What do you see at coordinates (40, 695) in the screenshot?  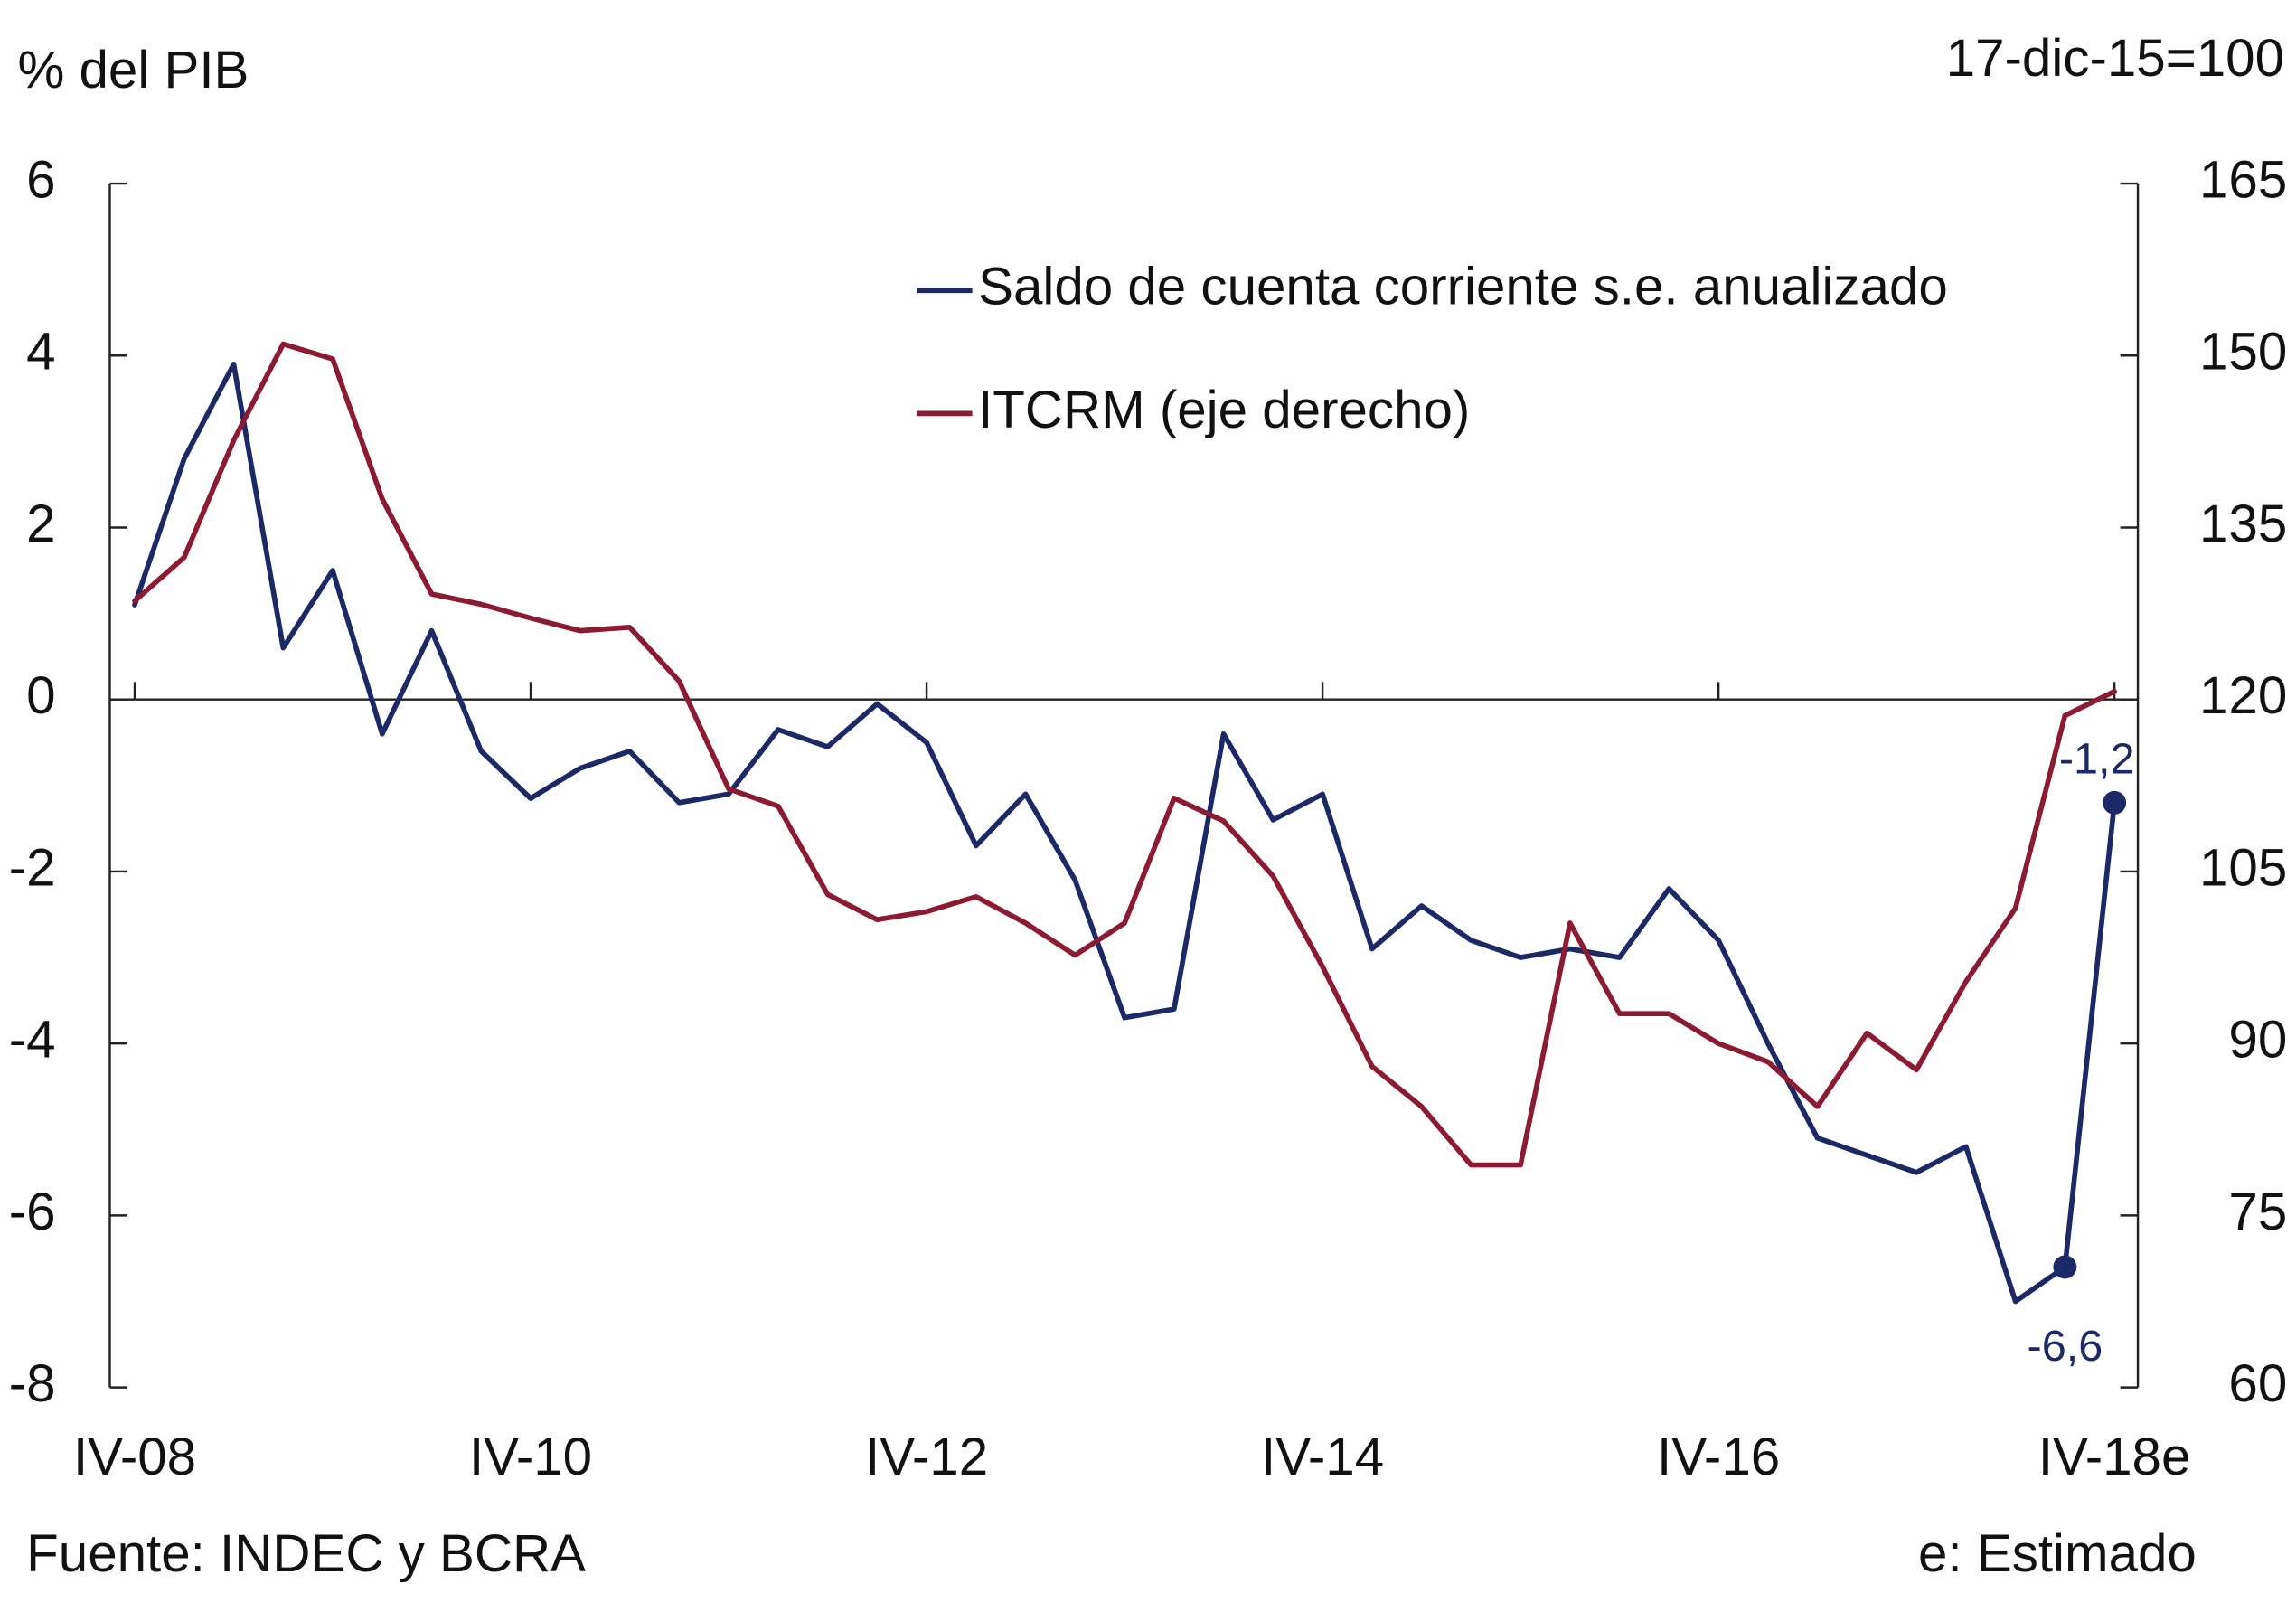 I see `y-tick-label: 0` at bounding box center [40, 695].